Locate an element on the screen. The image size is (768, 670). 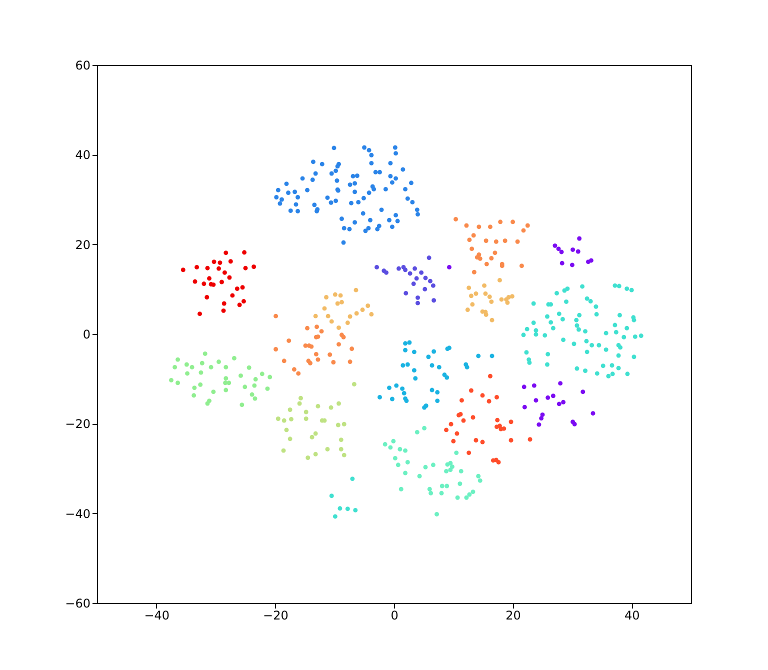
x-tick-label: −20 is located at coordinates (275, 615).